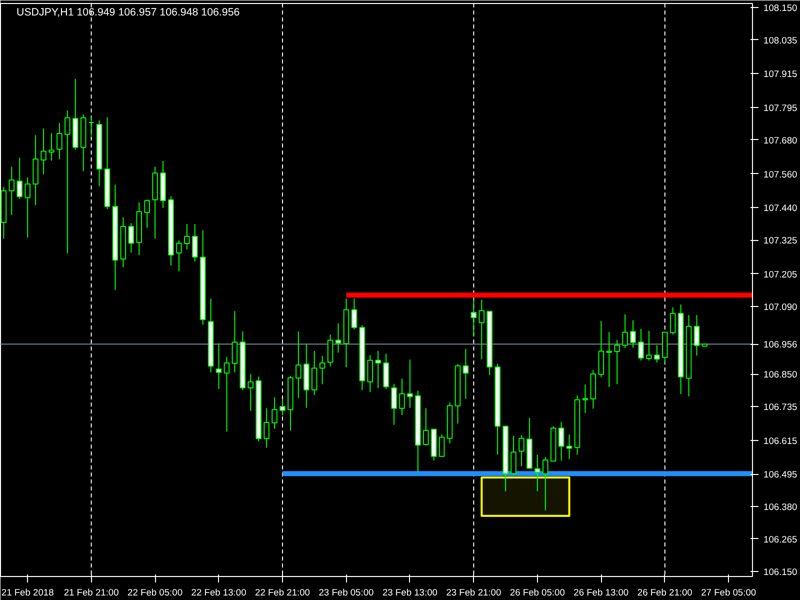  Describe the element at coordinates (781, 140) in the screenshot. I see `y-tick-label: 107.680` at that location.